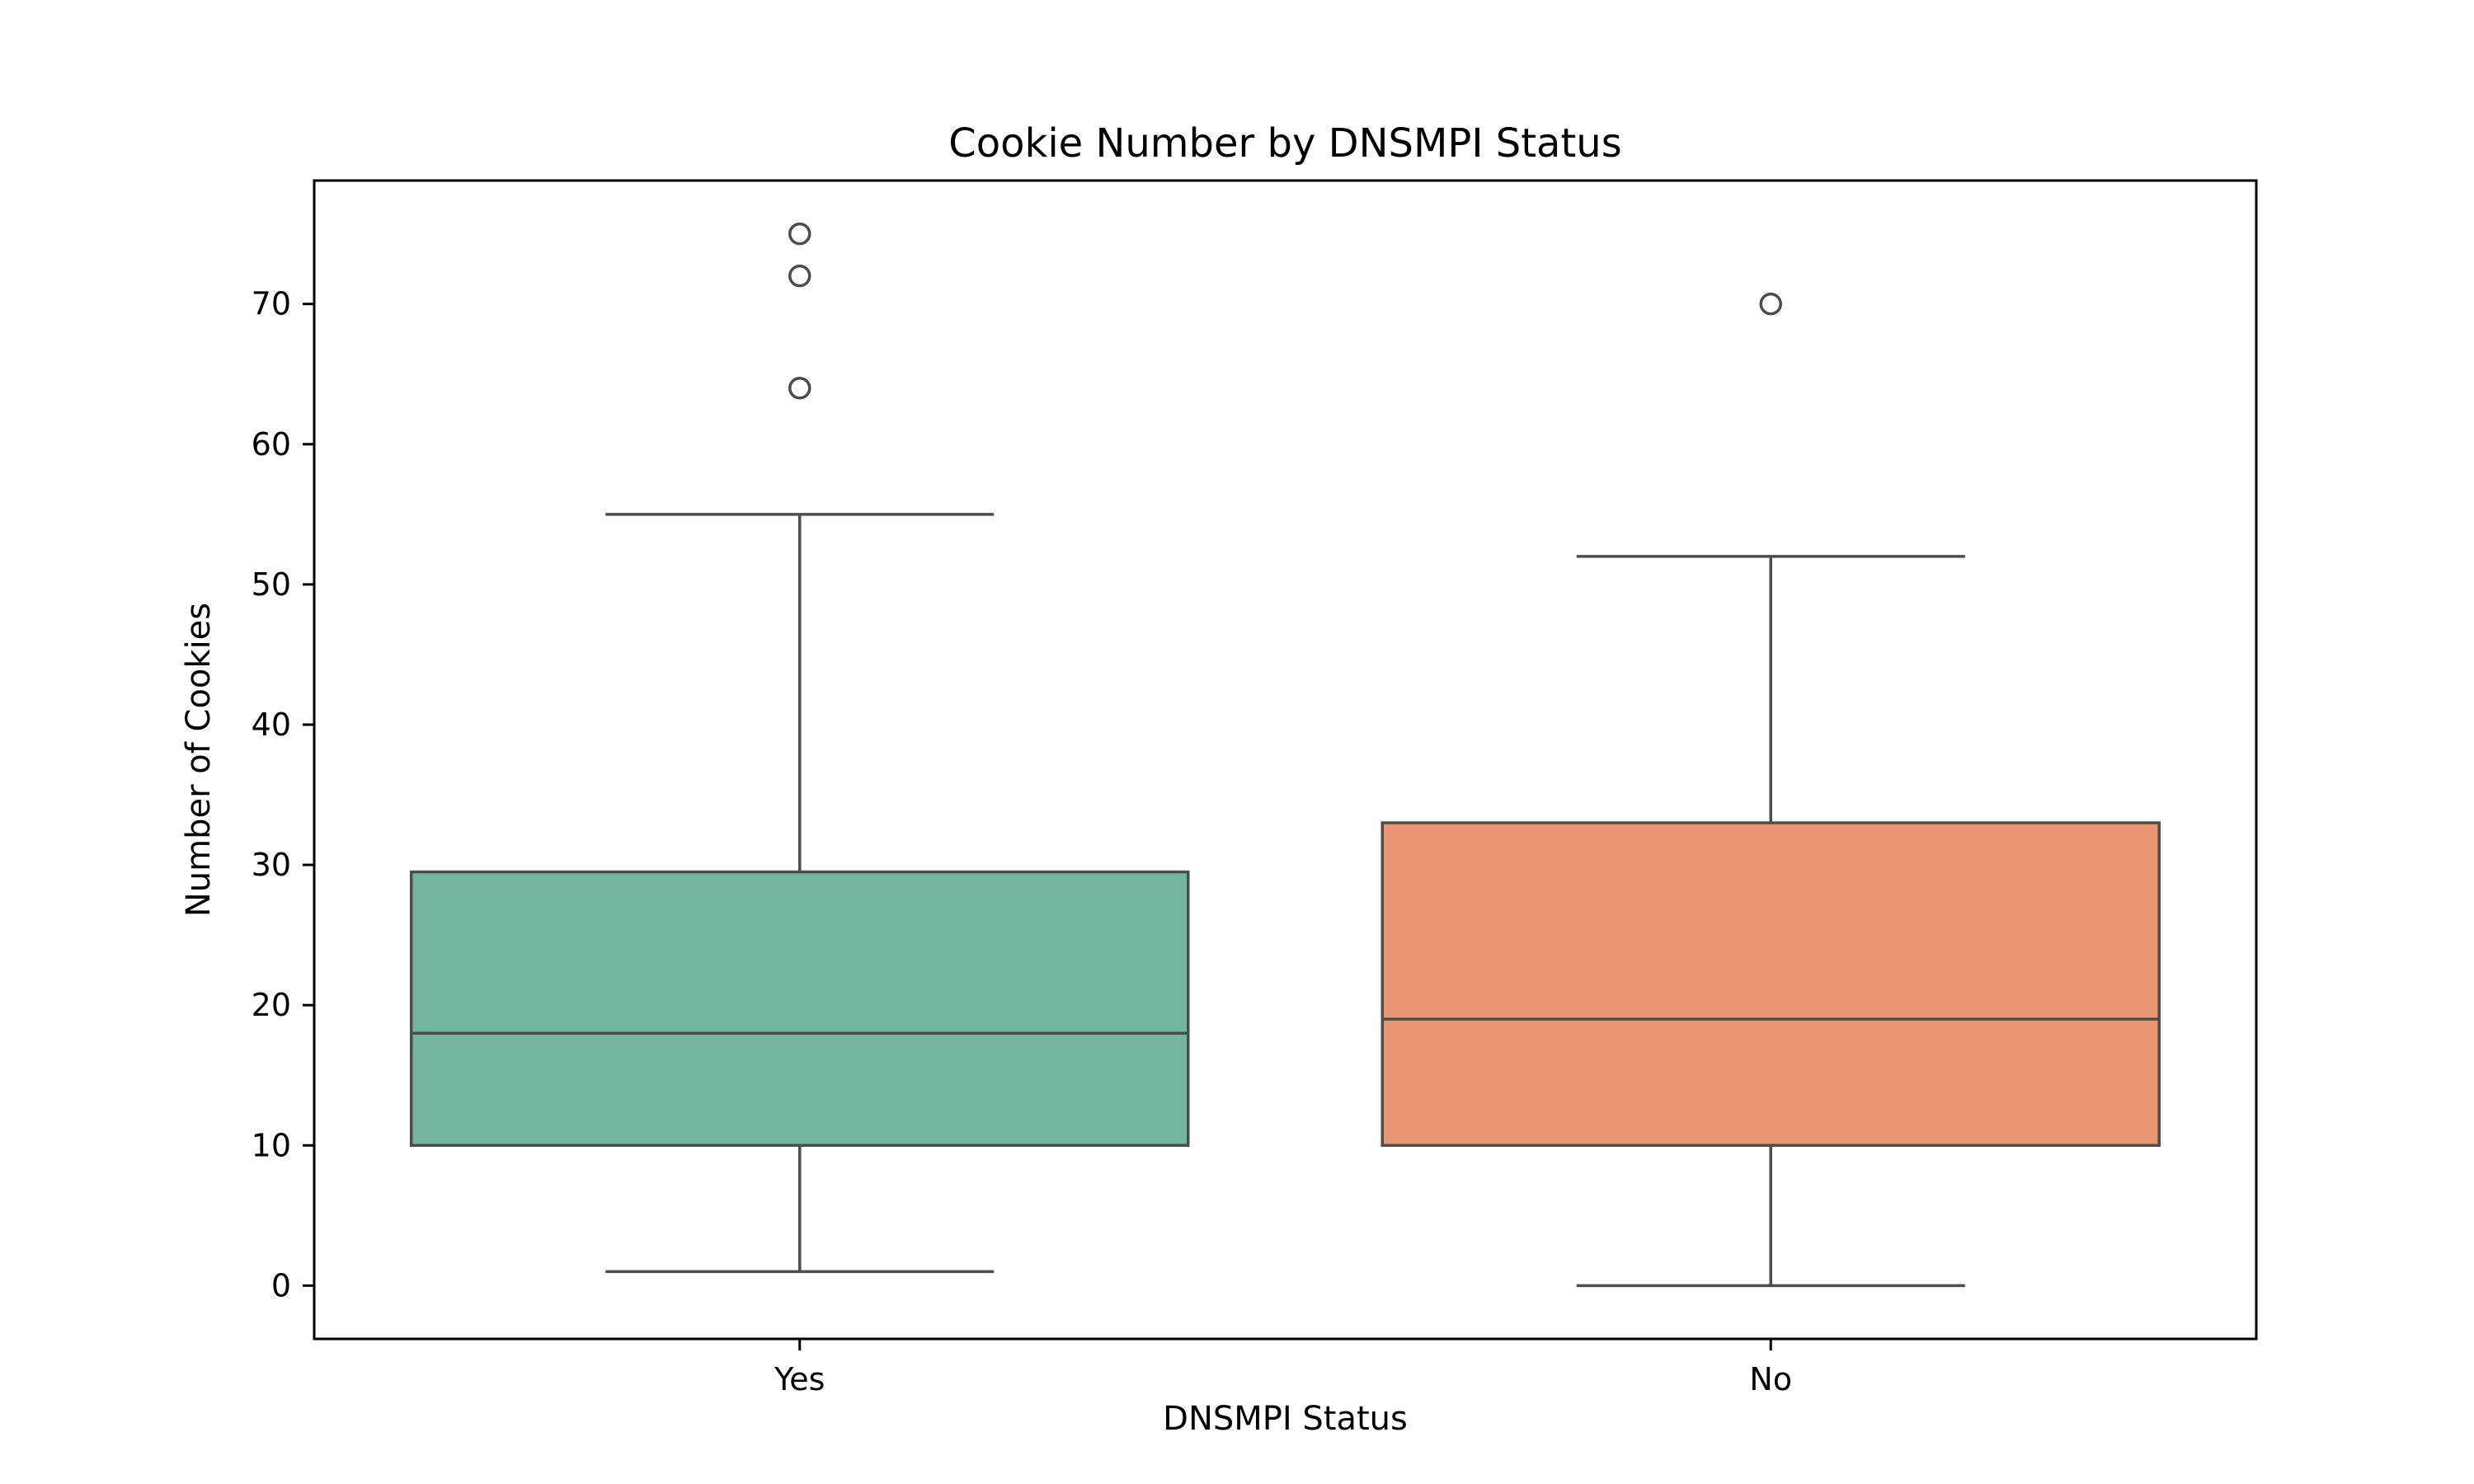 Image resolution: width=2474 pixels, height=1484 pixels. Describe the element at coordinates (1770, 1379) in the screenshot. I see `x-tick-label: No` at that location.